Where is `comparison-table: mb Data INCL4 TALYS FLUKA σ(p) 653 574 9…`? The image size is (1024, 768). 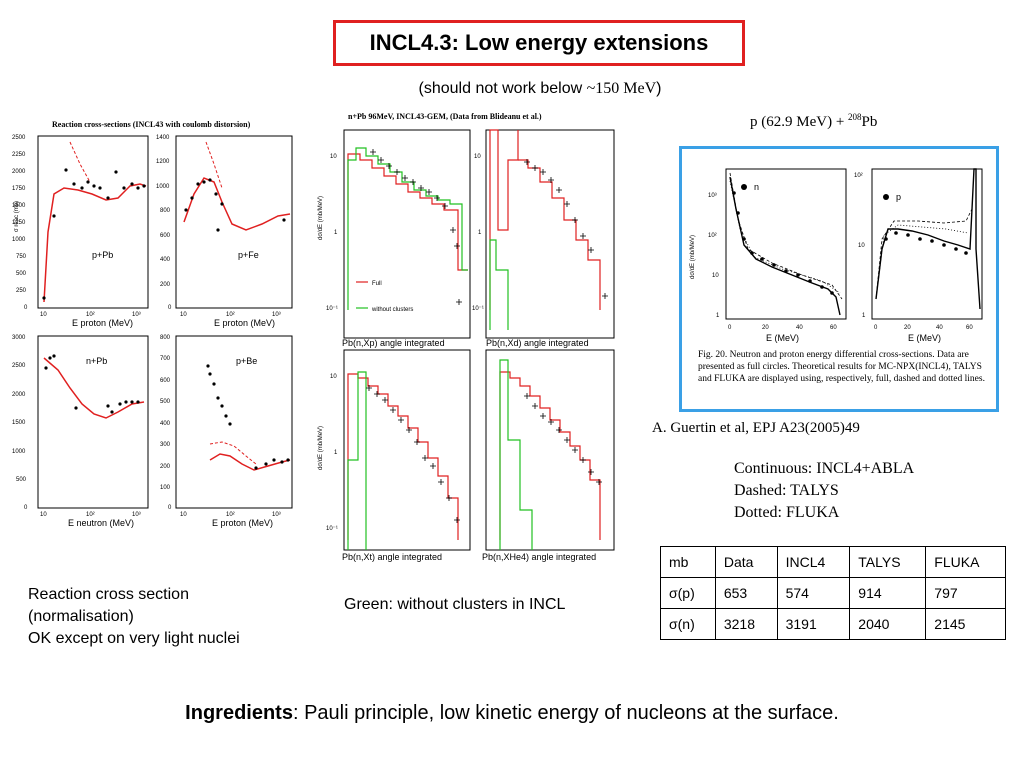 comparison-table: mb Data INCL4 TALYS FLUKA σ(p) 653 574 9… is located at coordinates (833, 593).